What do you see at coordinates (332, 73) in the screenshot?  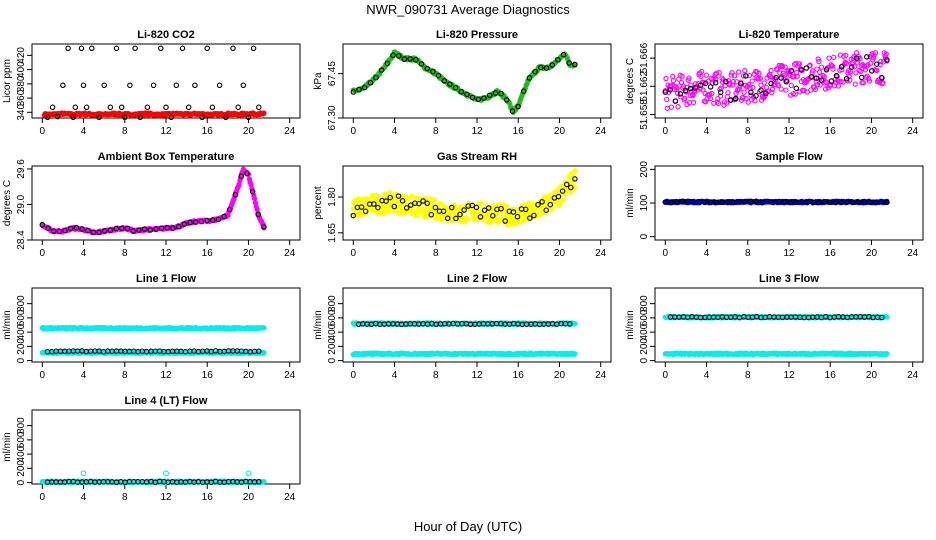 I see `y-tick-label: 67.45` at bounding box center [332, 73].